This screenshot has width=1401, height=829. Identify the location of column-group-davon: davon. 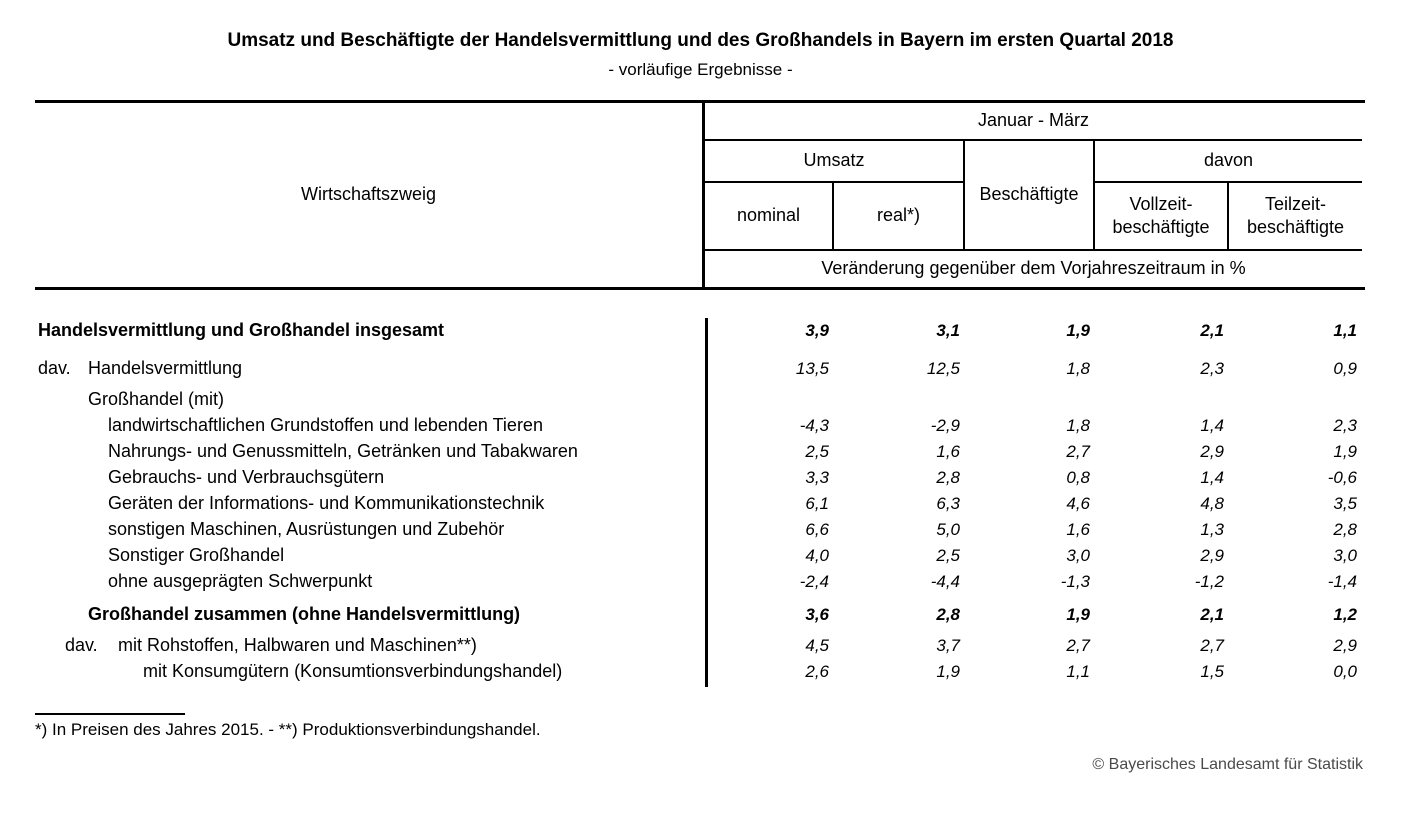
(1228, 162).